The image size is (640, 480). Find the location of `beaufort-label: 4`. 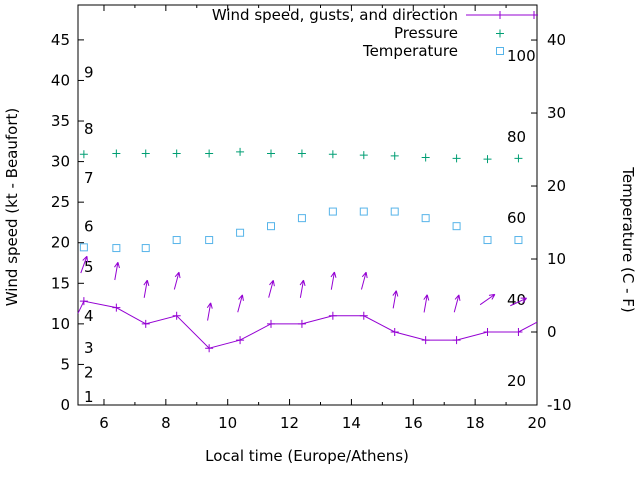

beaufort-label: 4 is located at coordinates (89, 316).